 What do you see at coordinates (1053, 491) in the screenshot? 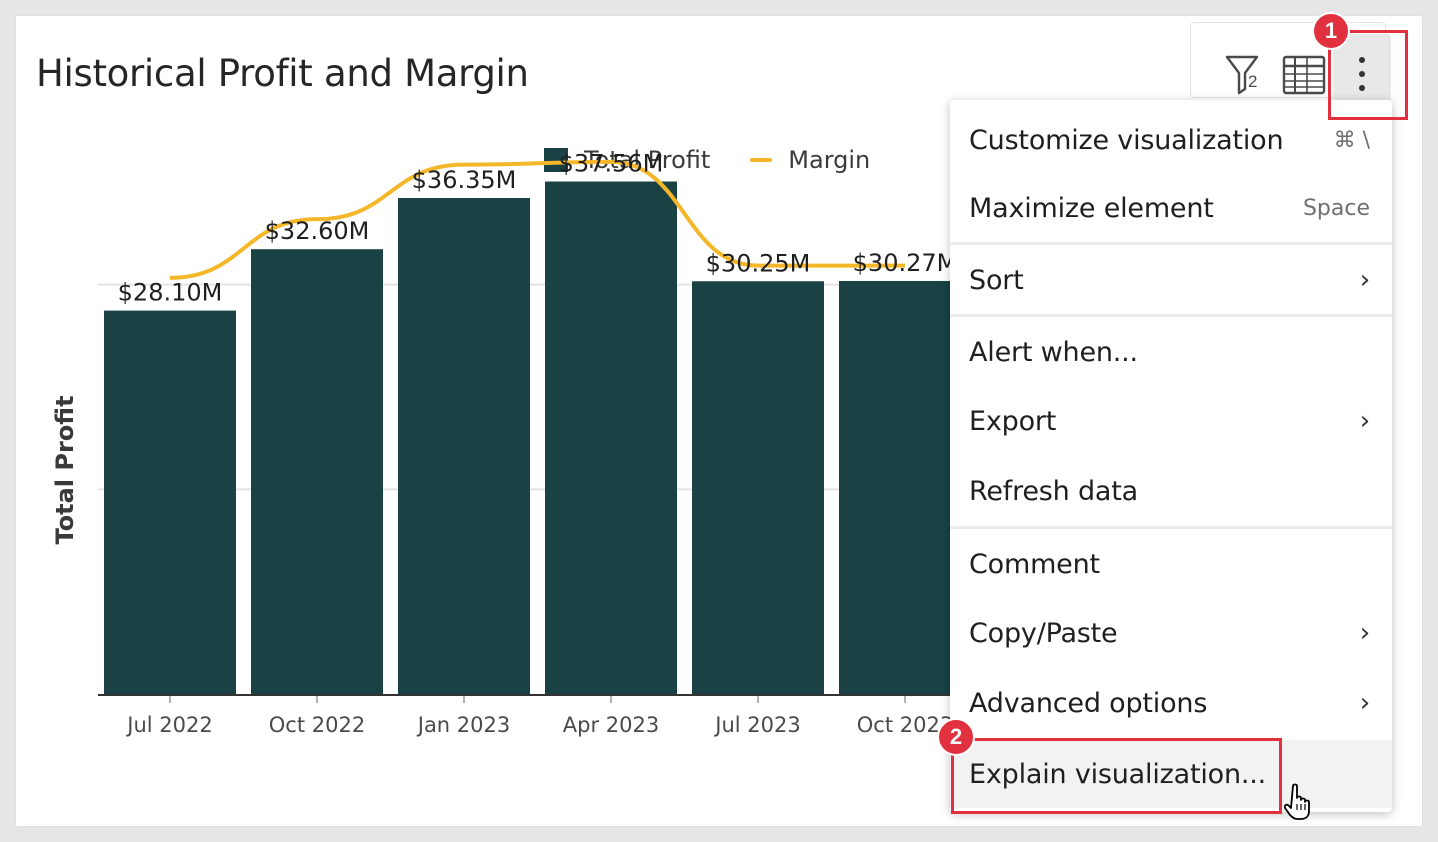
I see `menu-item-label: Refresh data` at bounding box center [1053, 491].